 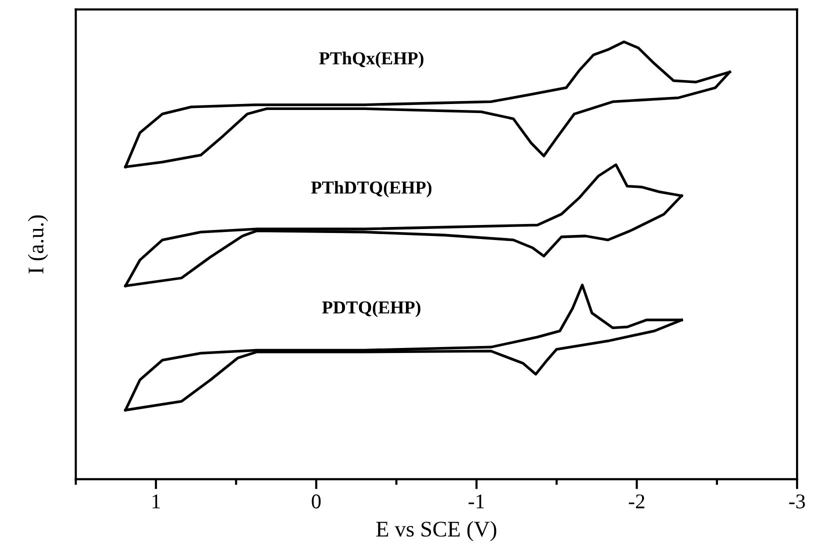 I want to click on x-tick-label: -2, so click(x=636, y=501).